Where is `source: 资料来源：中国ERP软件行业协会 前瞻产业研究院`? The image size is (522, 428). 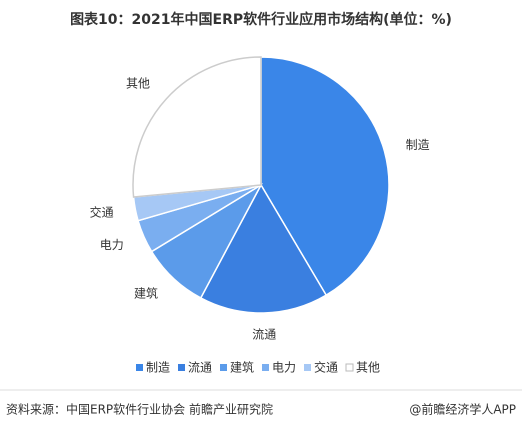 source: 资料来源：中国ERP软件行业协会 前瞻产业研究院 is located at coordinates (139, 409).